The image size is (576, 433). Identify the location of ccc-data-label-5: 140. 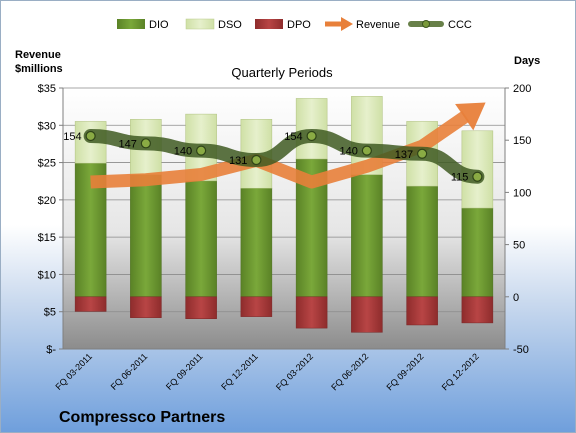
(349, 152).